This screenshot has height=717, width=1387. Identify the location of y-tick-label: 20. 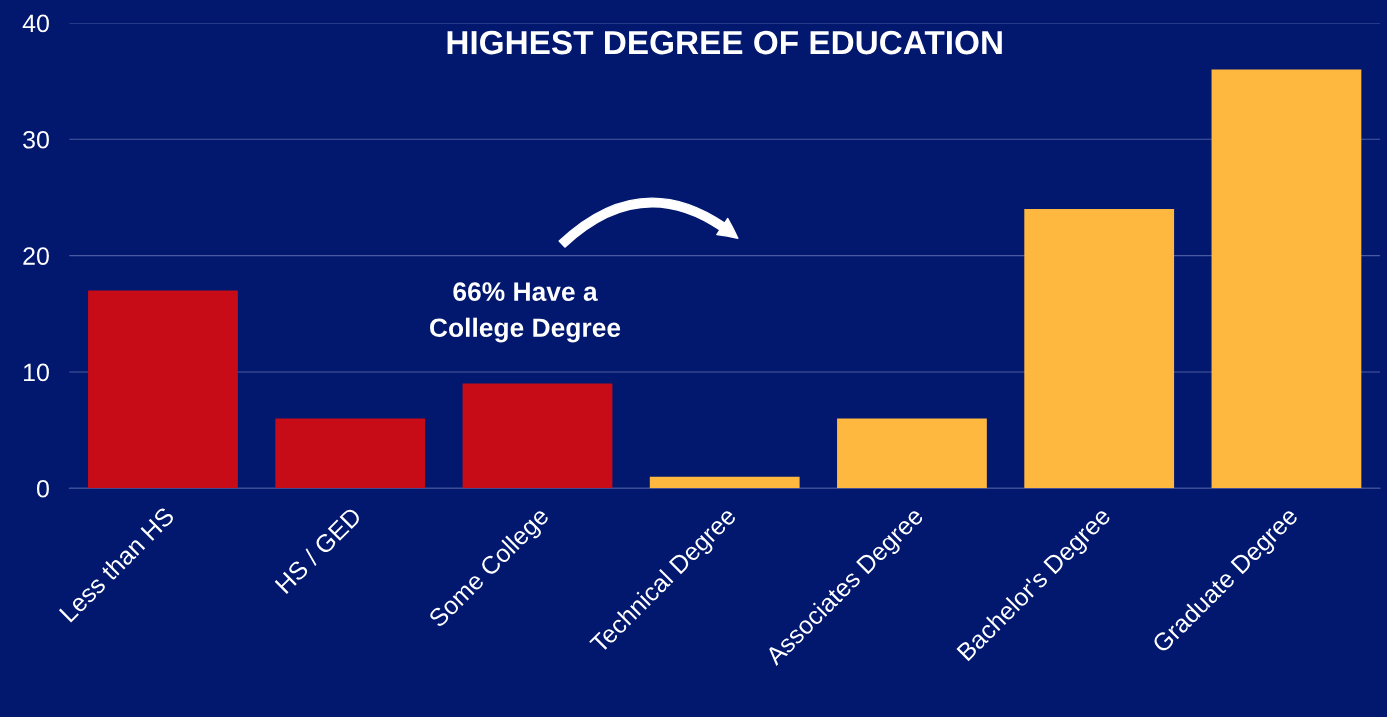
(36, 256).